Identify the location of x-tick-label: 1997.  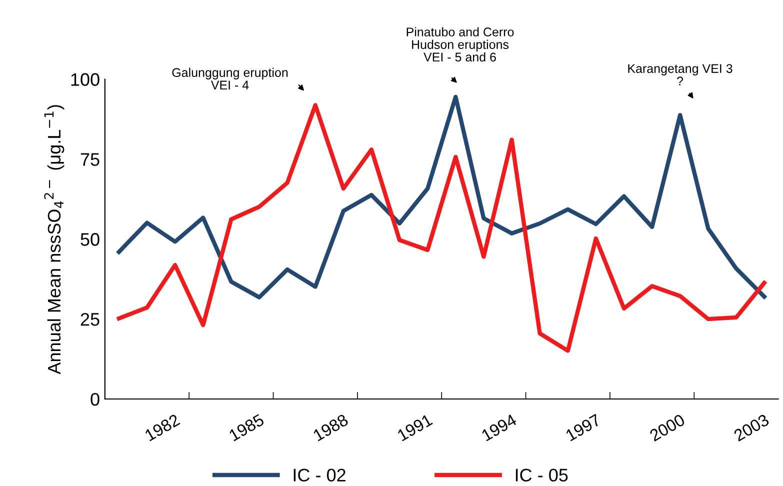
(583, 428).